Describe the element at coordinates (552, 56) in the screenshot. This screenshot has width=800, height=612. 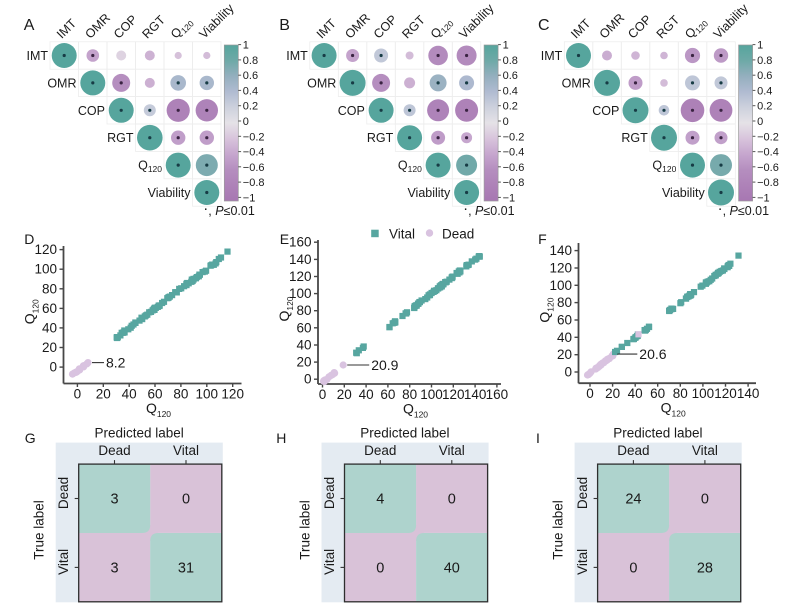
I see `svg-text: IMT` at that location.